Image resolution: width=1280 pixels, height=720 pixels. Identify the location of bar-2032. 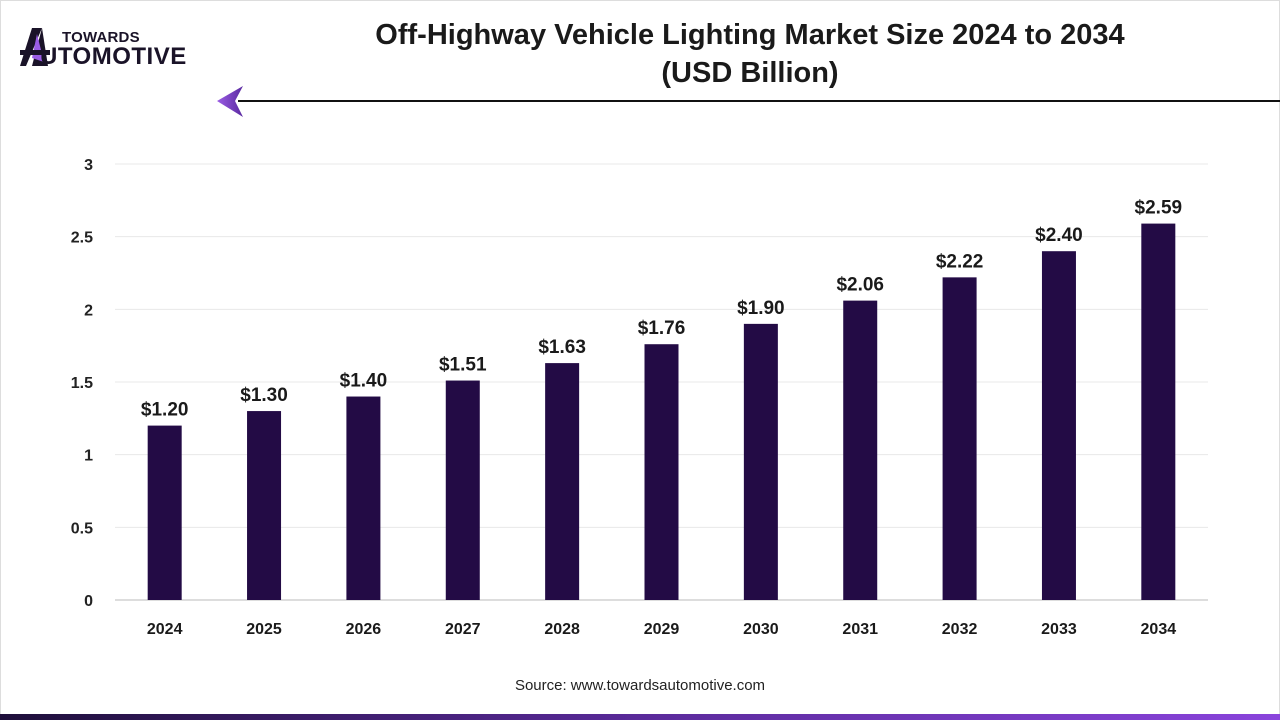
(959, 438).